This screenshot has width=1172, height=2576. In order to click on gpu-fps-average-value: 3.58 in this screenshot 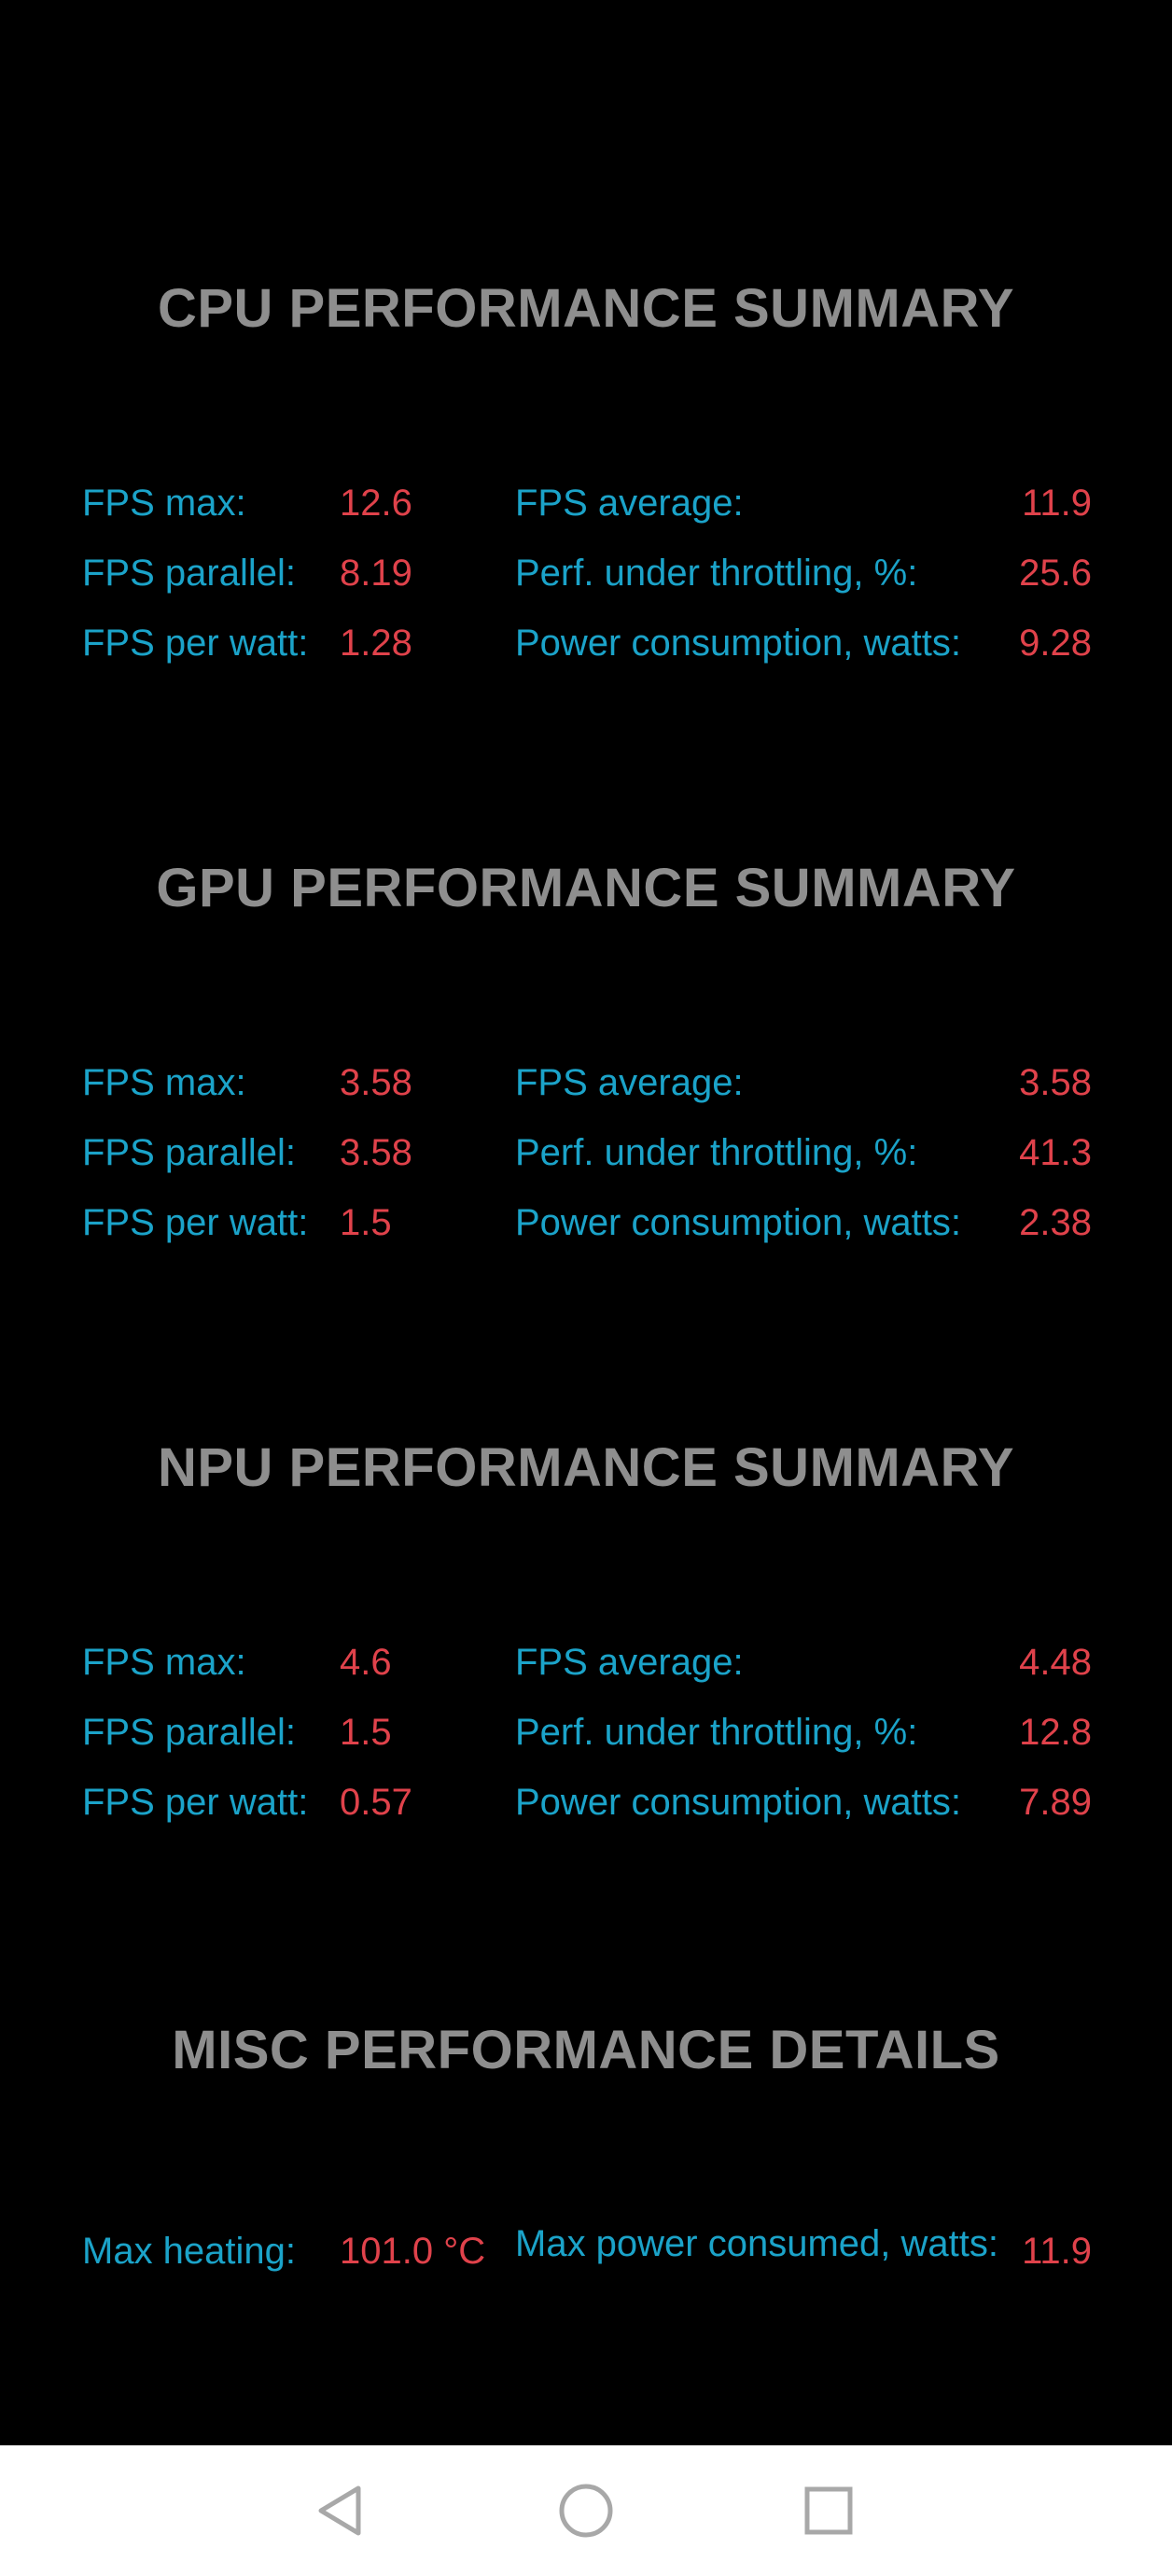, I will do `click(1055, 1082)`.